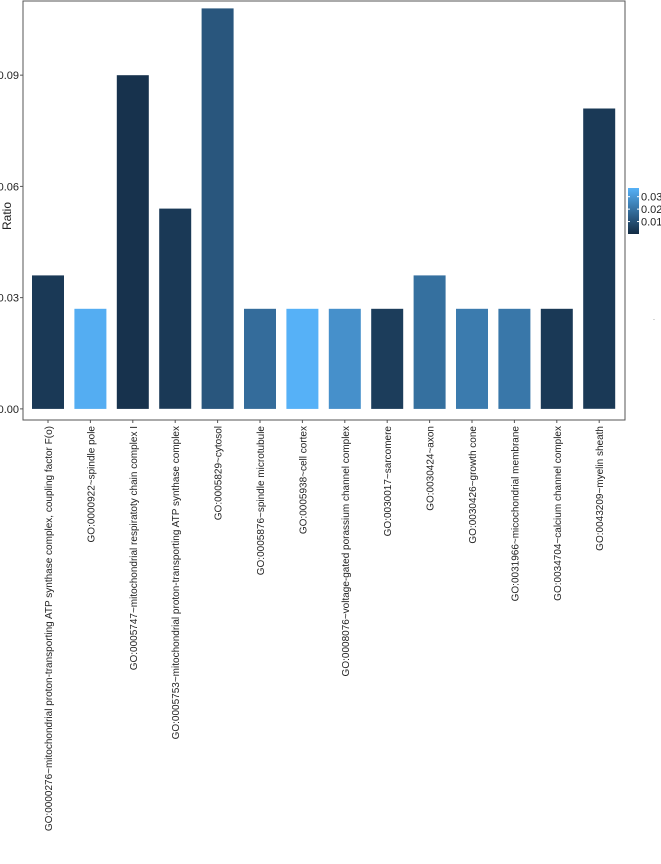 The height and width of the screenshot is (864, 661). I want to click on y-axis-title: Ratio, so click(7, 216).